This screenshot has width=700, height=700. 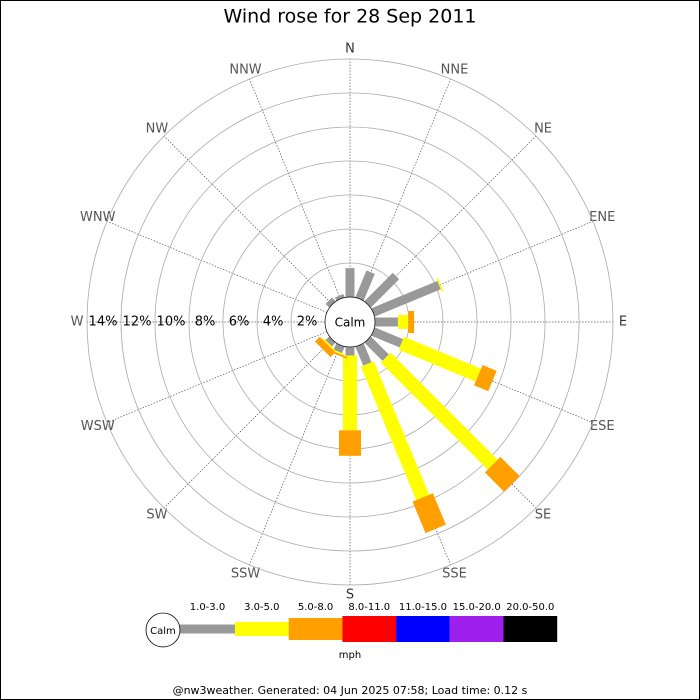 I want to click on direction-label: SW, so click(x=156, y=515).